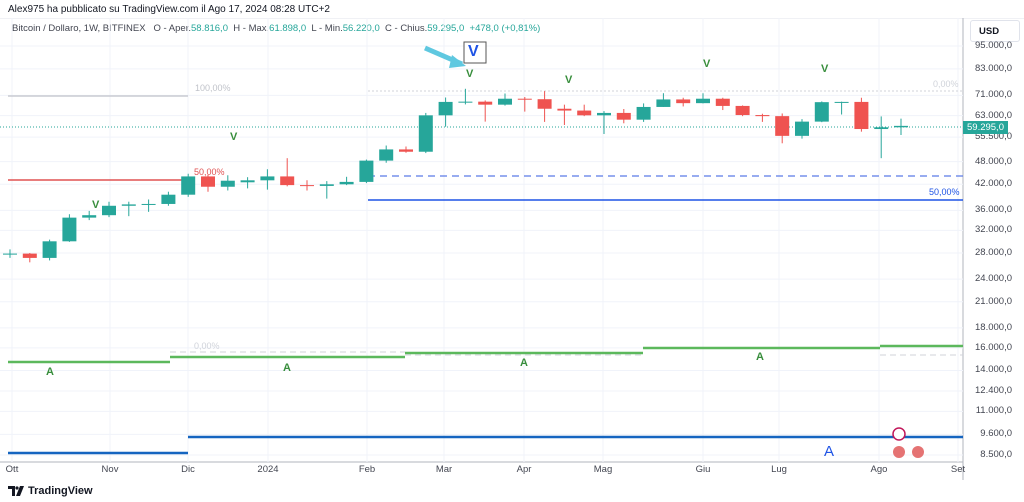  Describe the element at coordinates (16, 491) in the screenshot. I see `tradingview-logo-icon` at that location.